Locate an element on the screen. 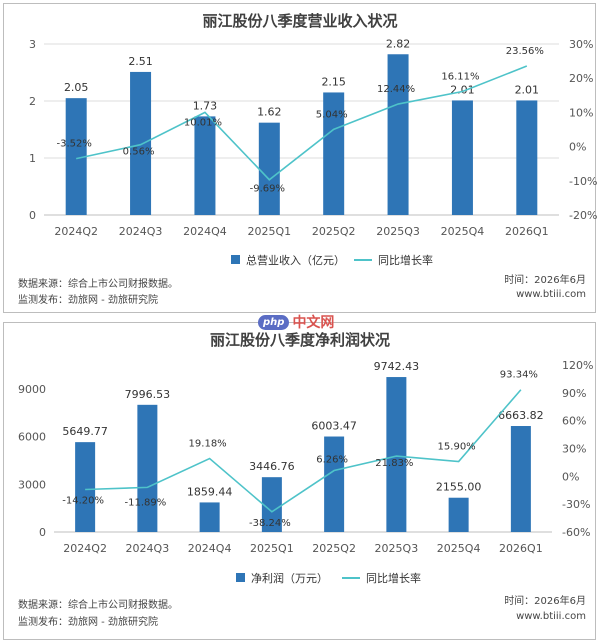 The width and height of the screenshot is (600, 643). left-axis-tick-label: 1 is located at coordinates (32, 158).